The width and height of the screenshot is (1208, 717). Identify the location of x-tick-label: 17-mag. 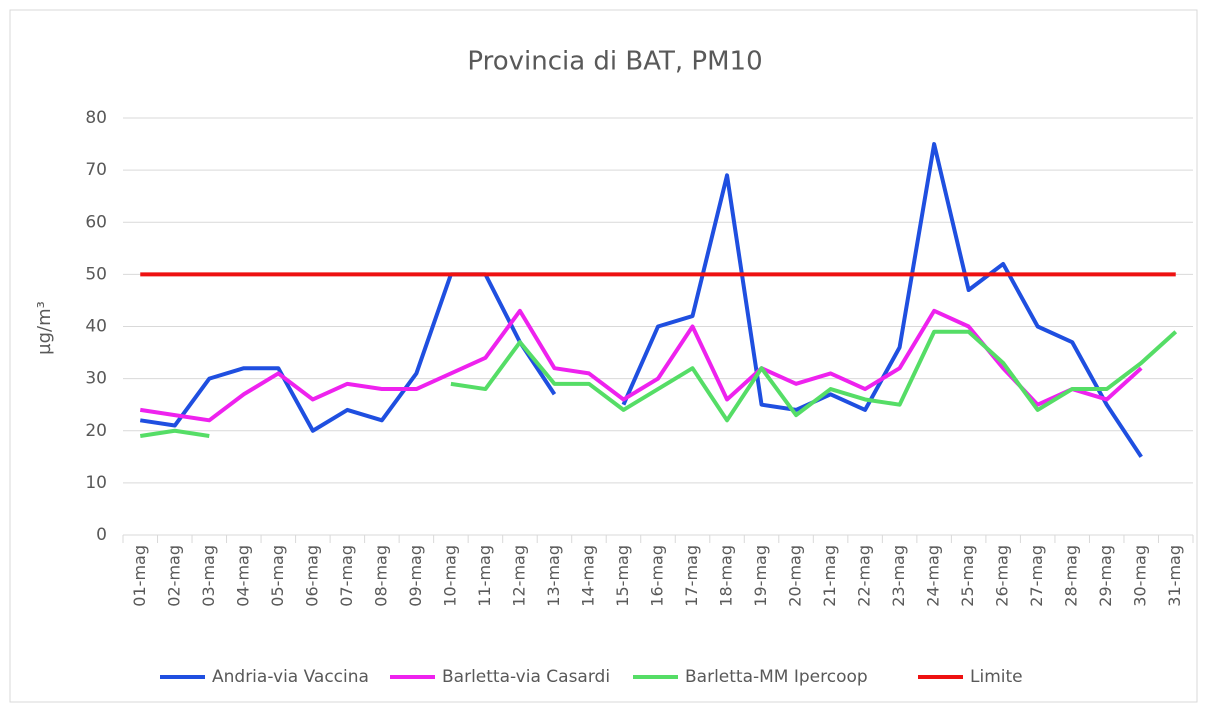
(691, 576).